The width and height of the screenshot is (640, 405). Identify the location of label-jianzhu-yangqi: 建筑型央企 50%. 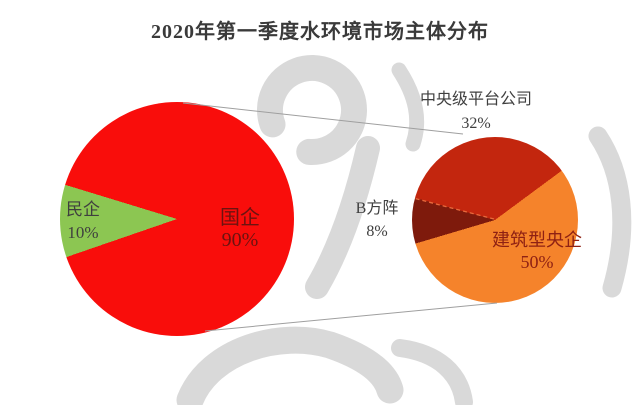
(537, 251).